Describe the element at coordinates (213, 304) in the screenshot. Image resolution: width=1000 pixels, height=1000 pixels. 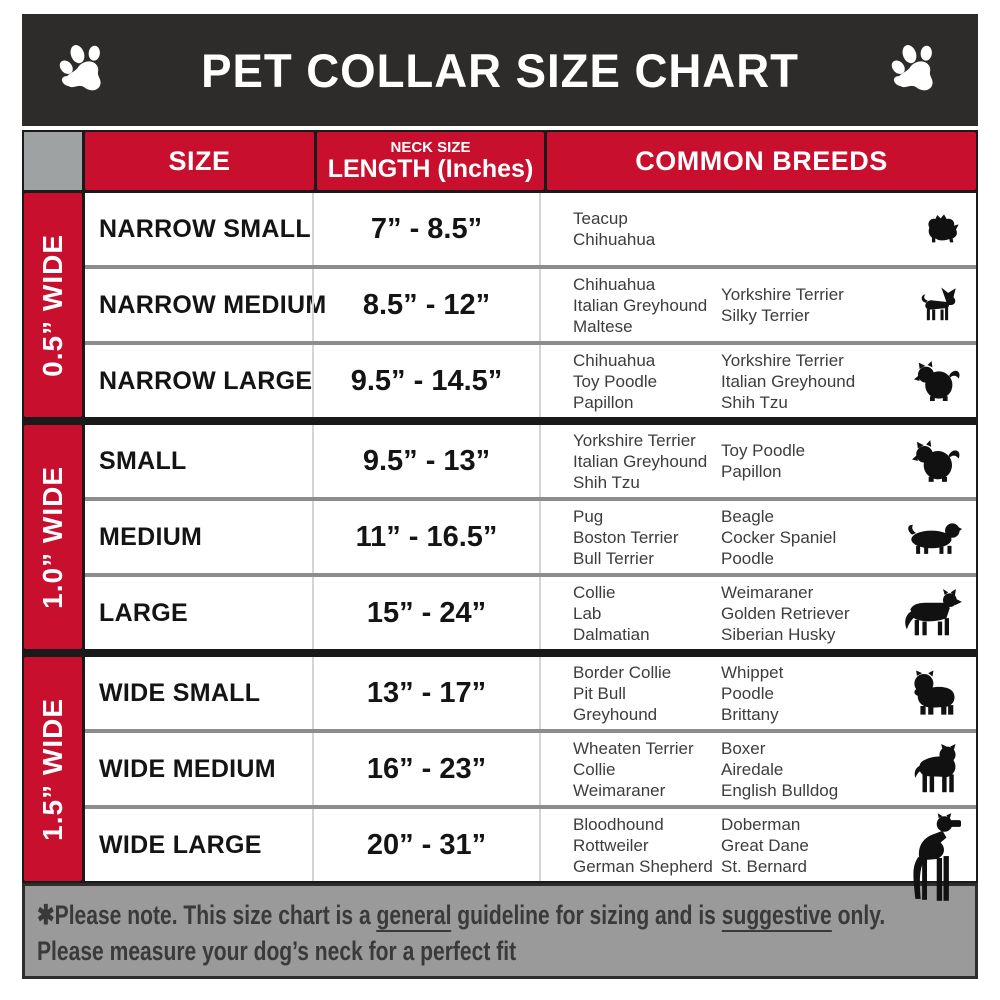
I see `size-cell: NARROW MEDIUM` at that location.